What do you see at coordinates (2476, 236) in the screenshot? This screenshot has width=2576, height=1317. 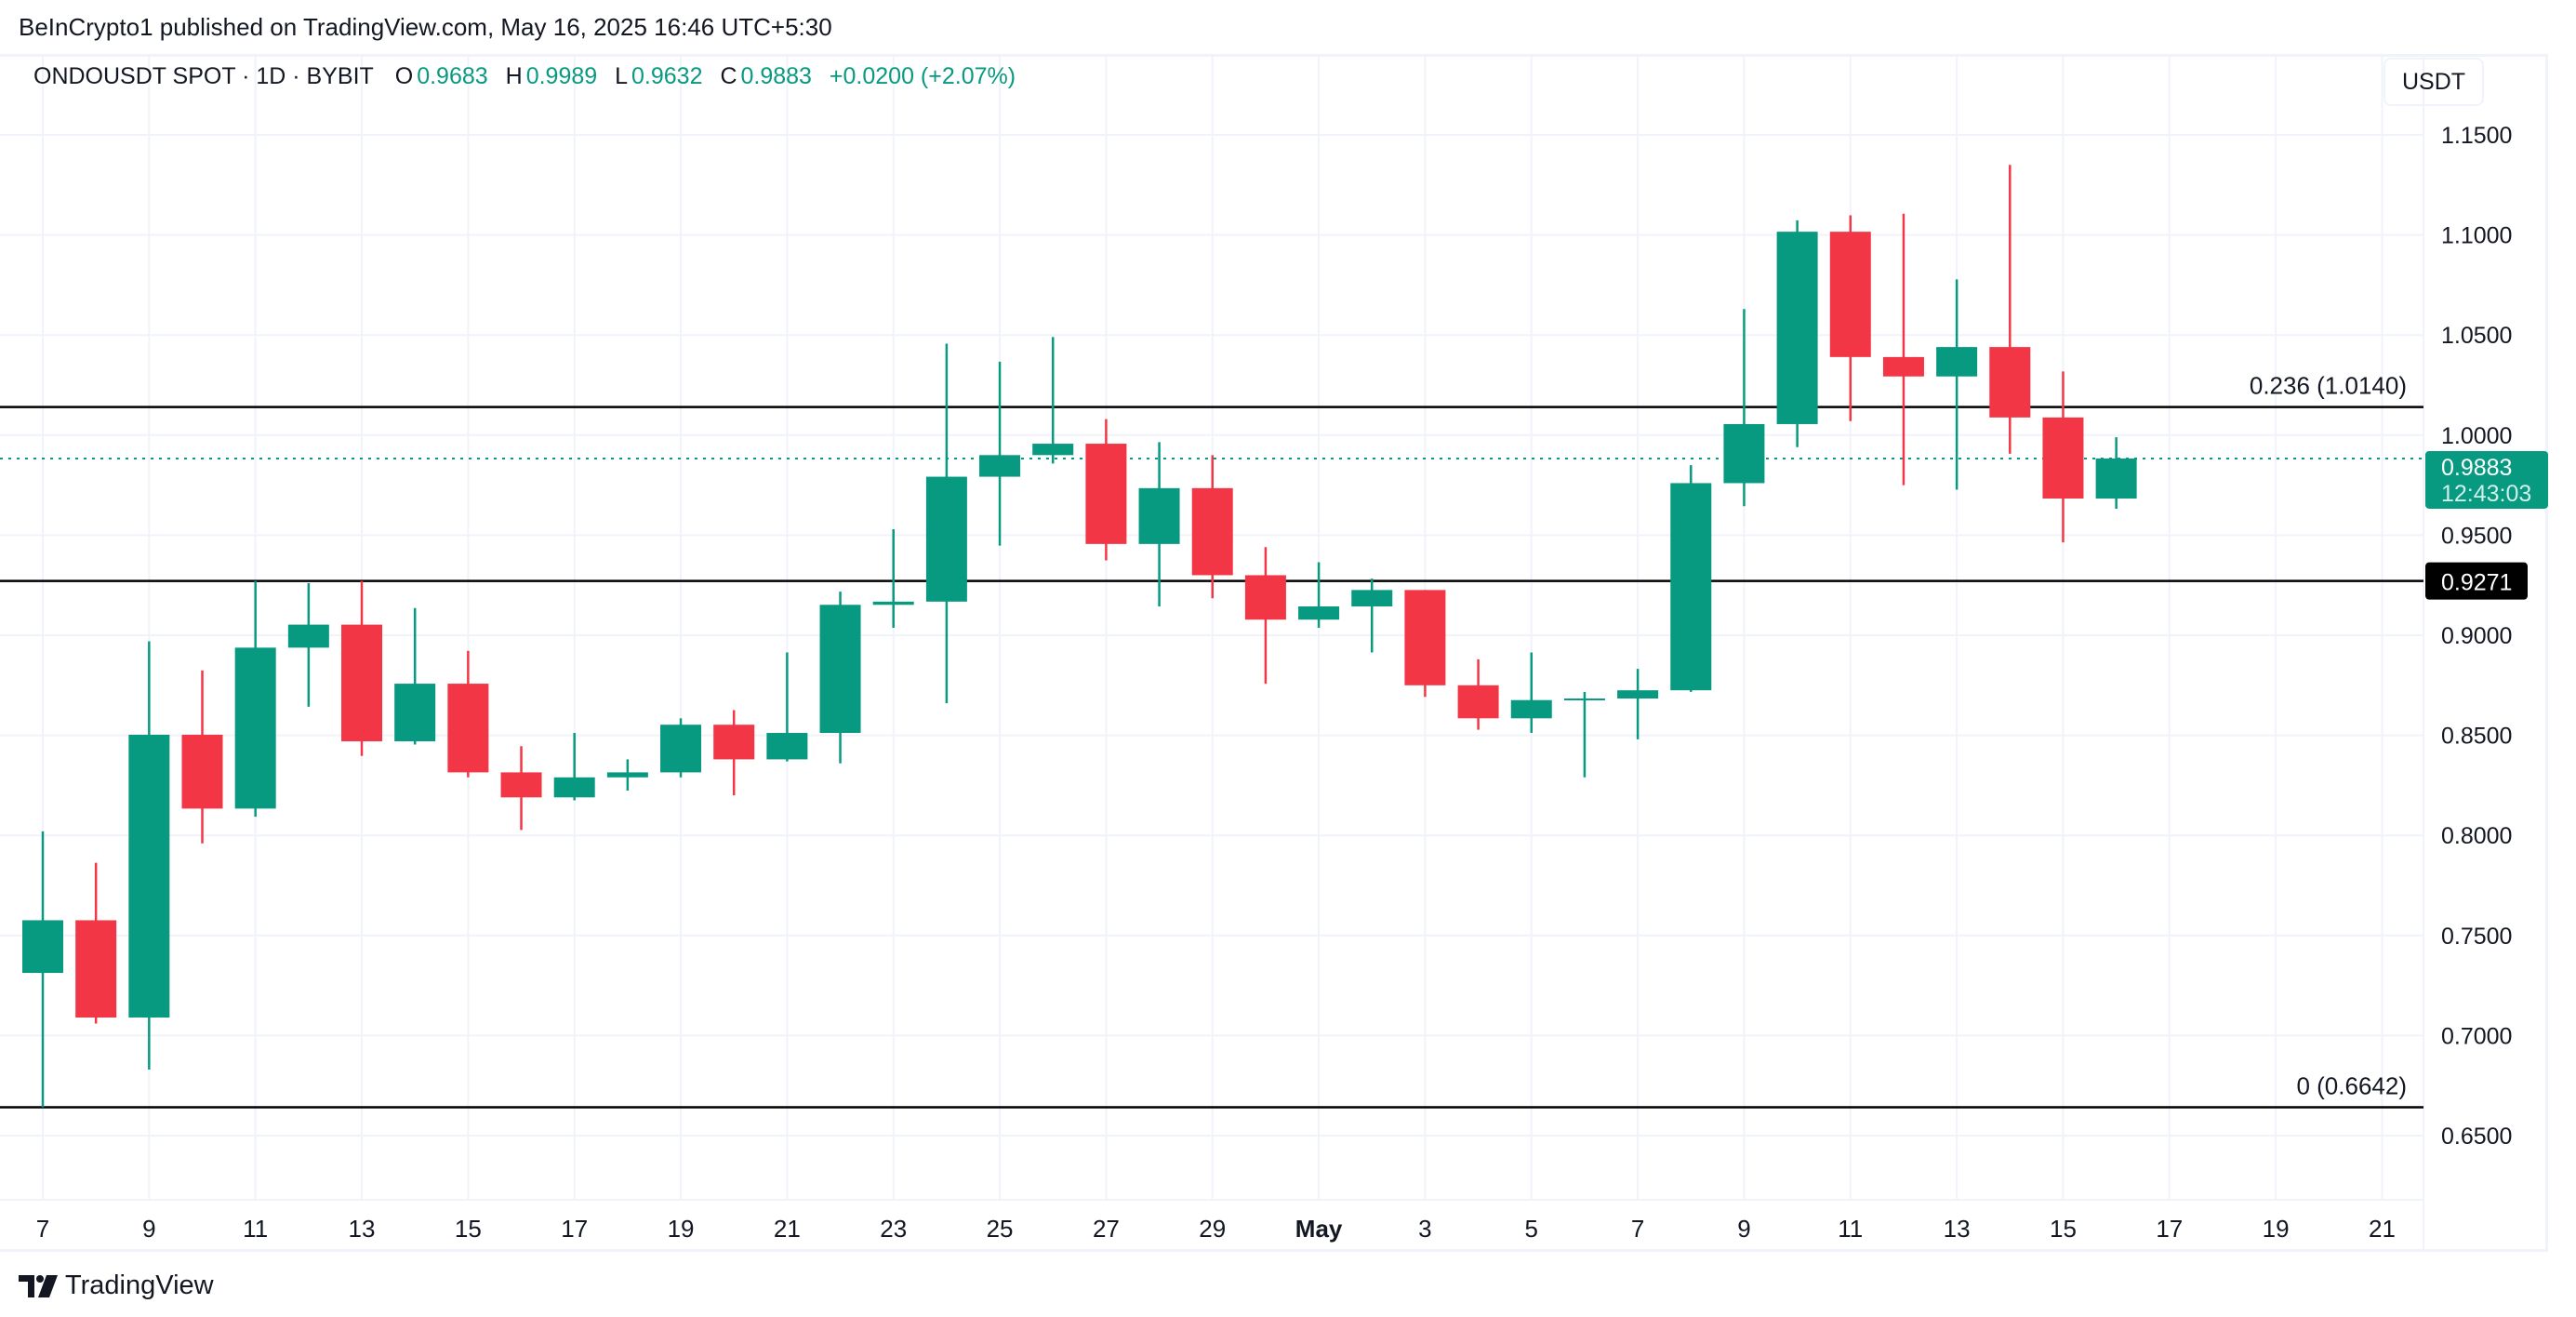 I see `y-tick-label: 1.1000` at bounding box center [2476, 236].